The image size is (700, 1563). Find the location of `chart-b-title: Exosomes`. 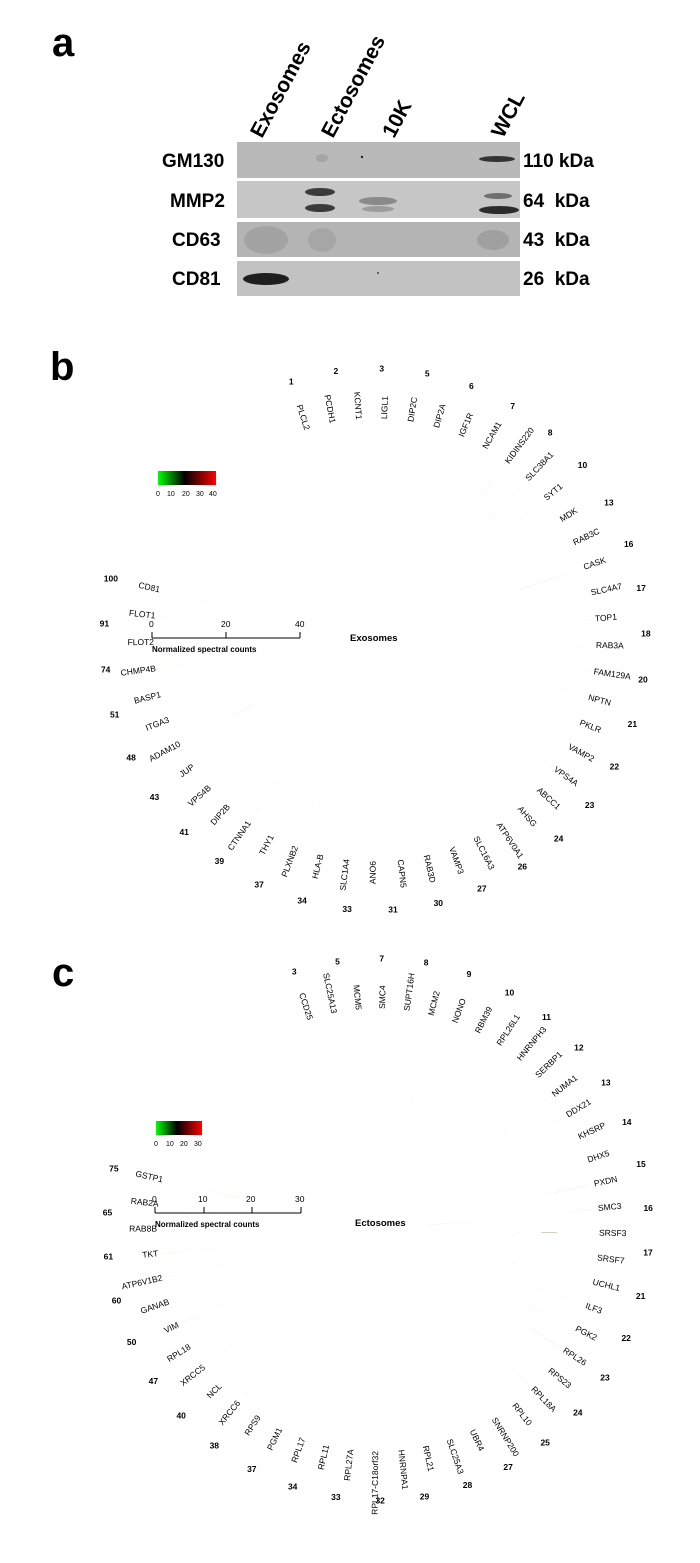

chart-b-title: Exosomes is located at coordinates (374, 638).